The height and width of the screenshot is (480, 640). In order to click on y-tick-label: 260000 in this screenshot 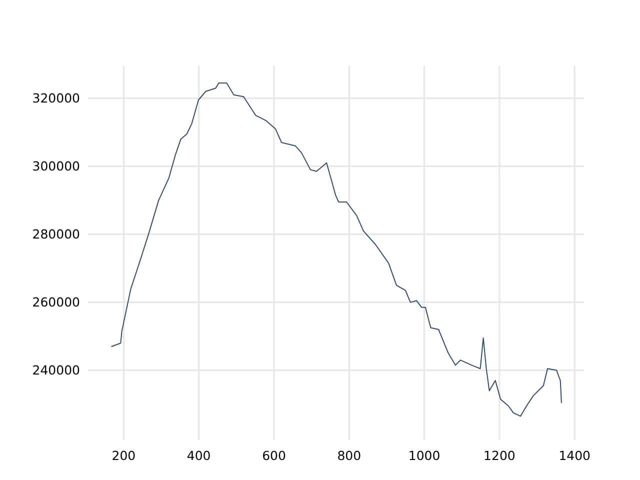, I will do `click(56, 302)`.